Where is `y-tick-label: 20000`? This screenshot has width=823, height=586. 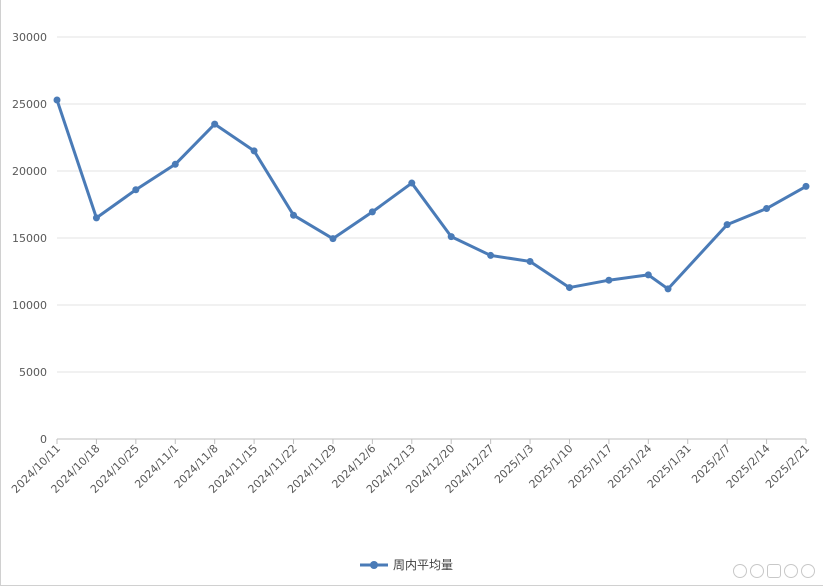
y-tick-label: 20000 is located at coordinates (29, 171).